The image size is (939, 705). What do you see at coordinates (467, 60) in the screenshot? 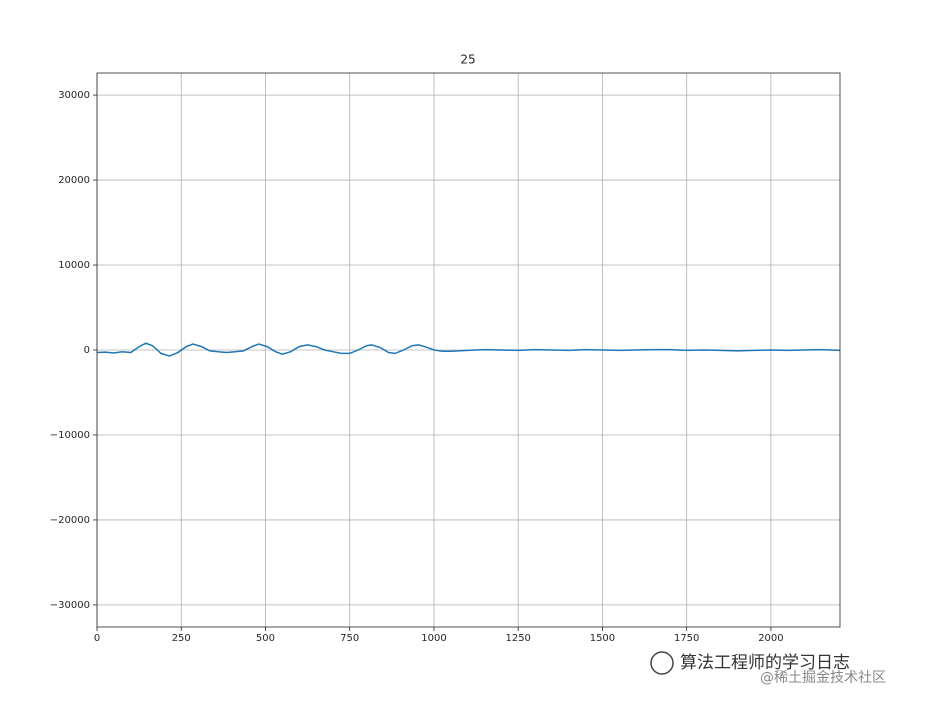
I see `chart-title: 25` at bounding box center [467, 60].